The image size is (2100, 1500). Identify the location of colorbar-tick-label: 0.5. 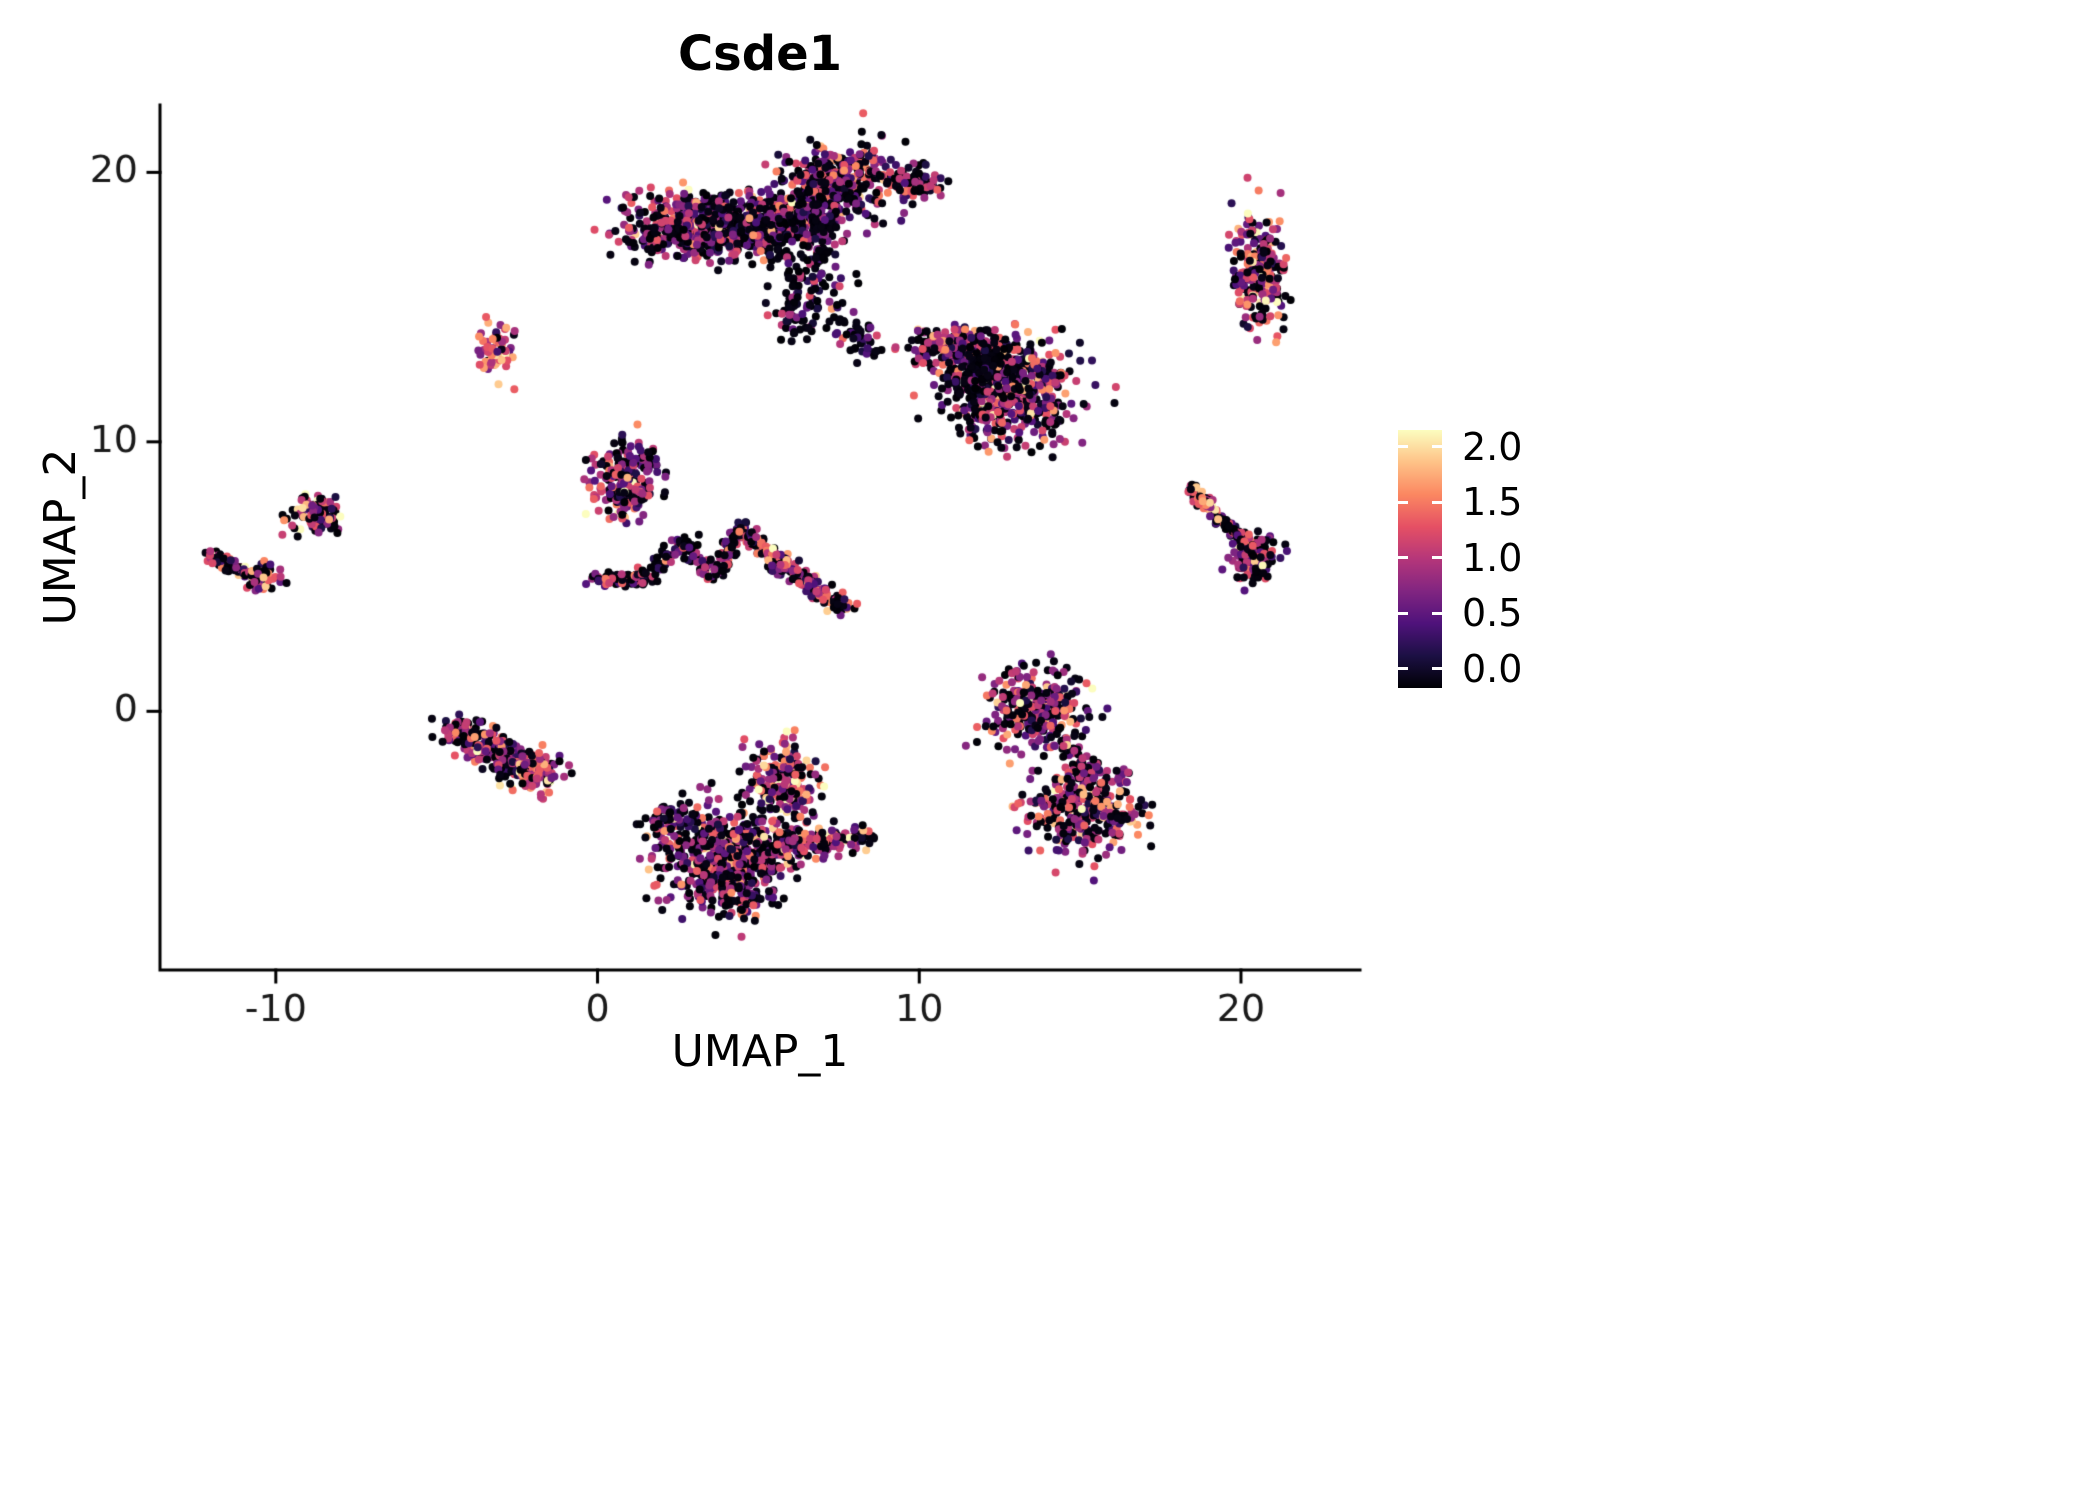
(1492, 613).